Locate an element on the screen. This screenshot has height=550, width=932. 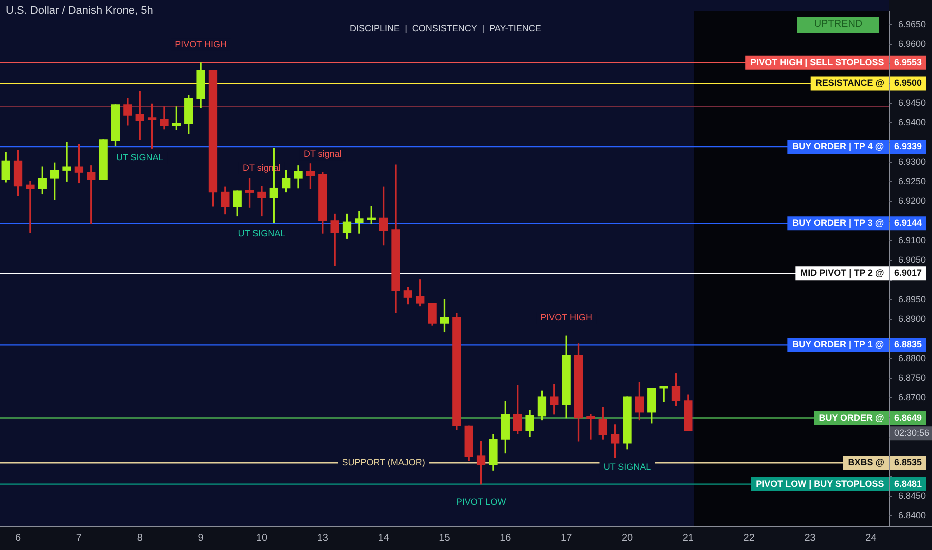
y-tick-label: 6.9200 is located at coordinates (912, 201).